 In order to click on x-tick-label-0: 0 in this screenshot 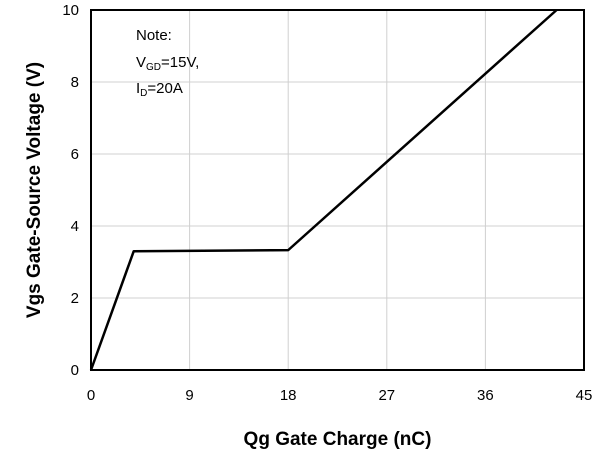, I will do `click(91, 395)`.